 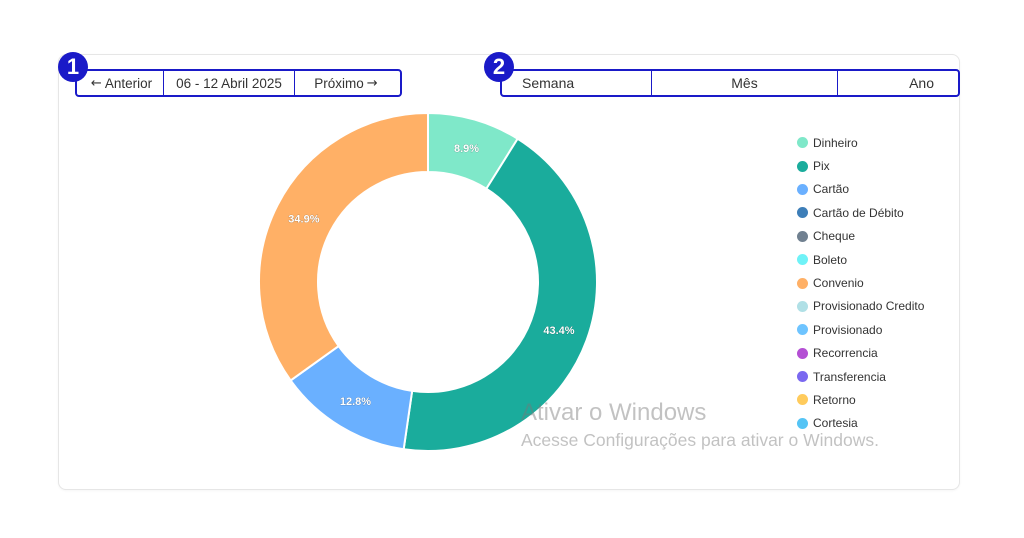 I want to click on legend-item: Cortesia, so click(x=860, y=423).